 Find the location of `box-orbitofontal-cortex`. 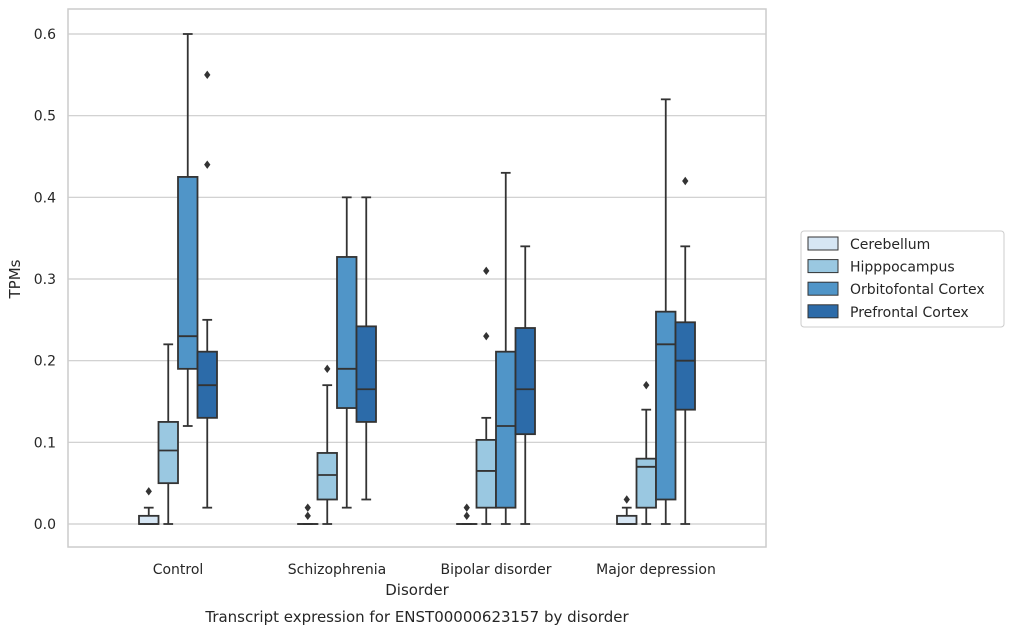

box-orbitofontal-cortex is located at coordinates (188, 230).